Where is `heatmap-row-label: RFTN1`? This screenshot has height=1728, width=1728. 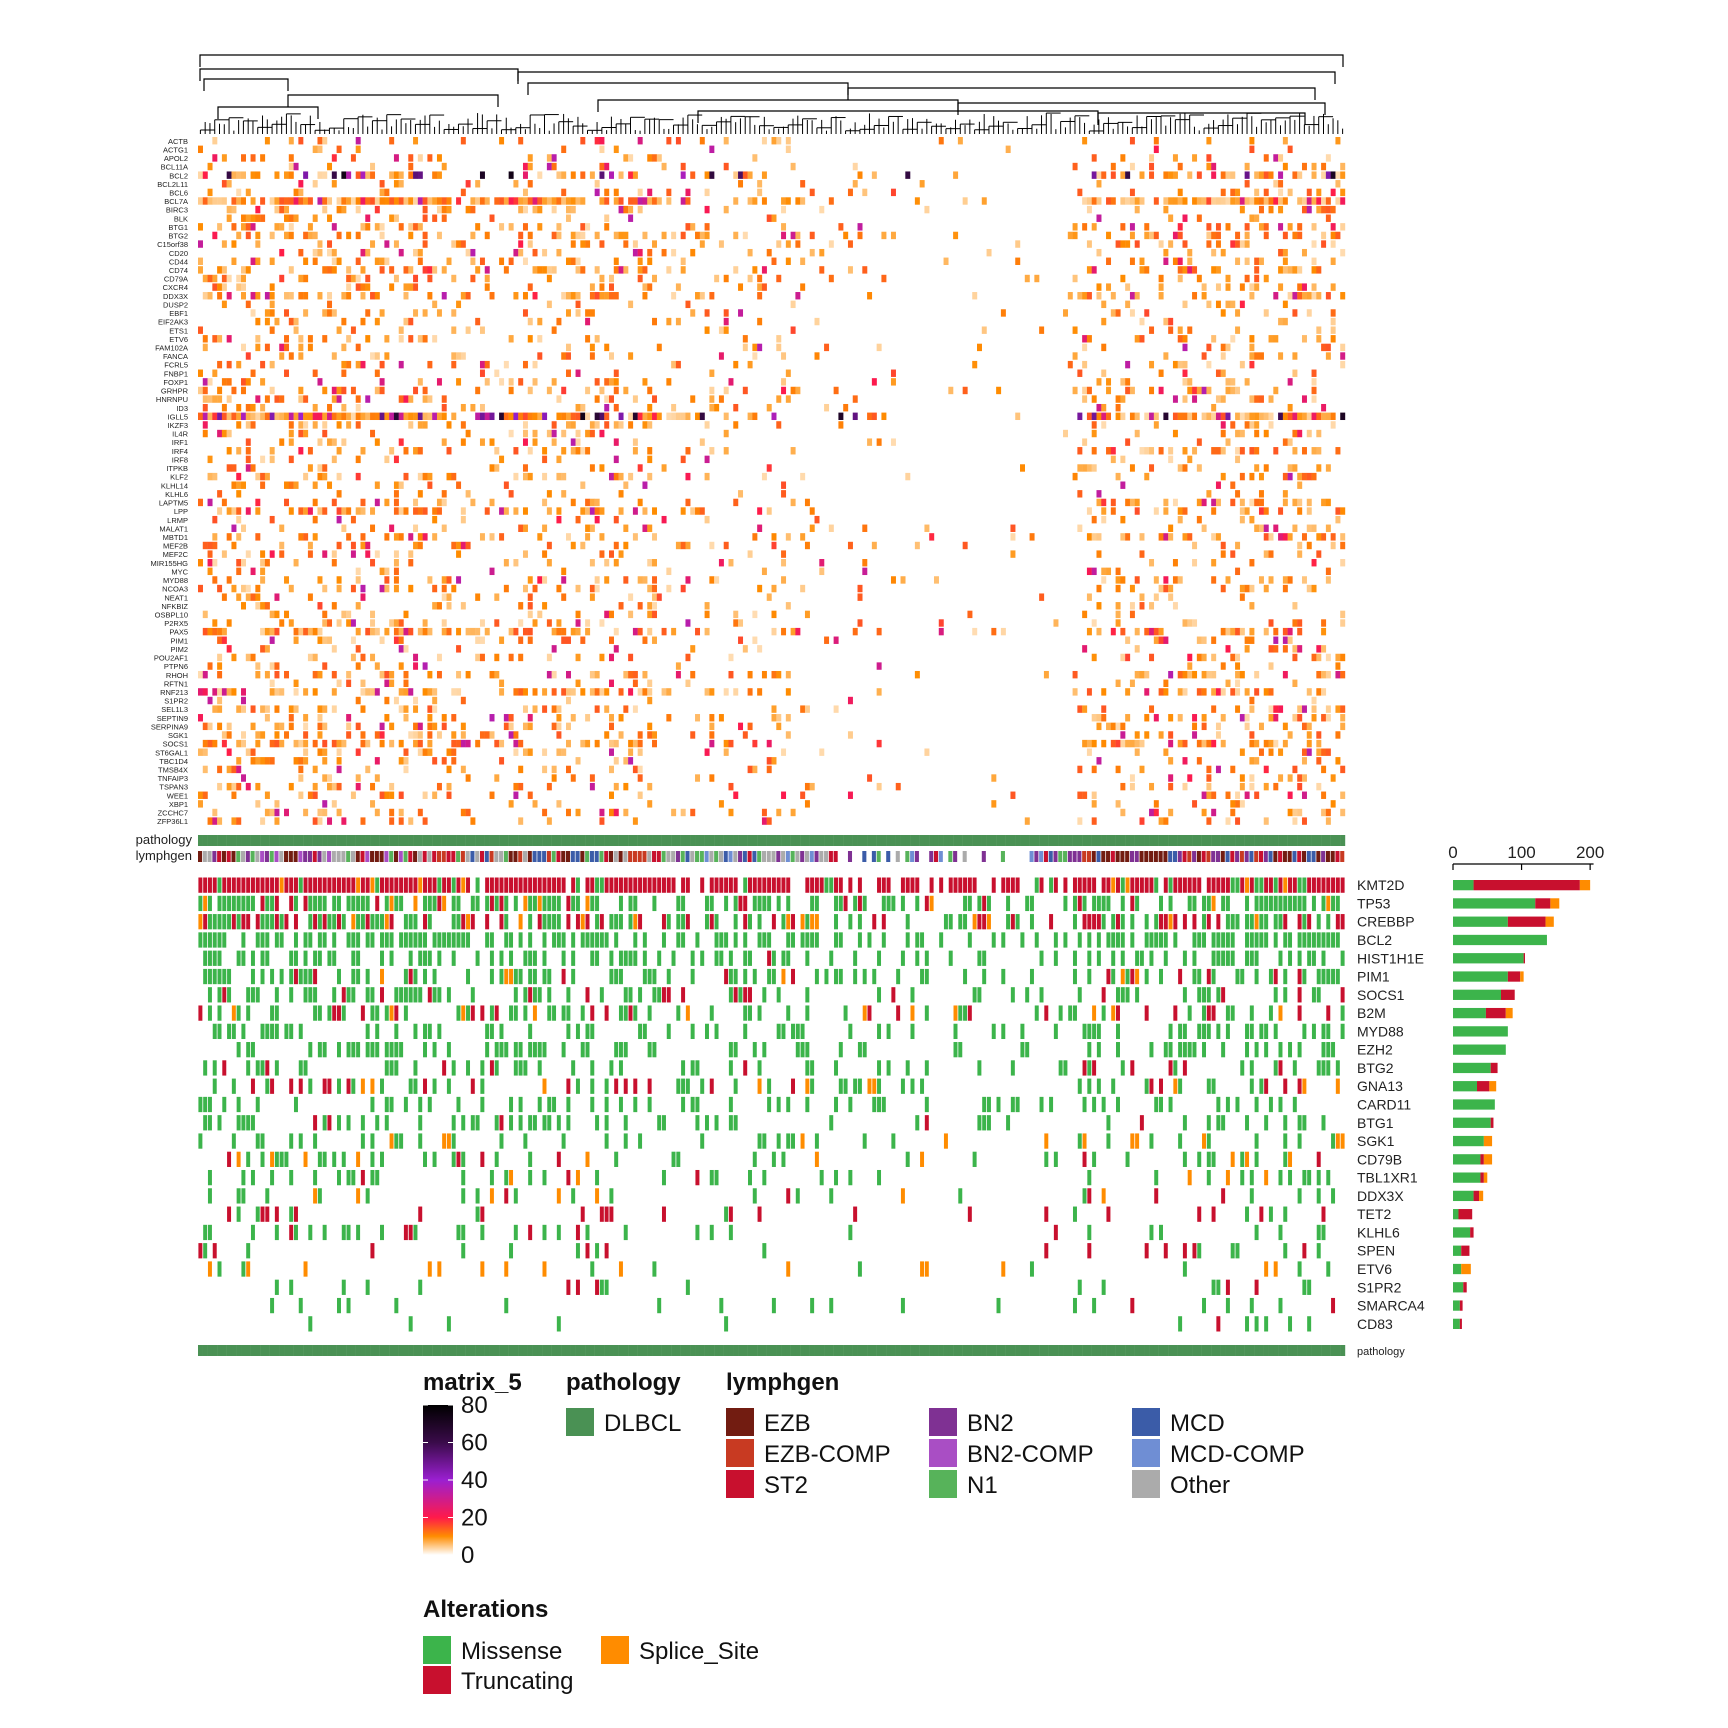
heatmap-row-label: RFTN1 is located at coordinates (176, 683).